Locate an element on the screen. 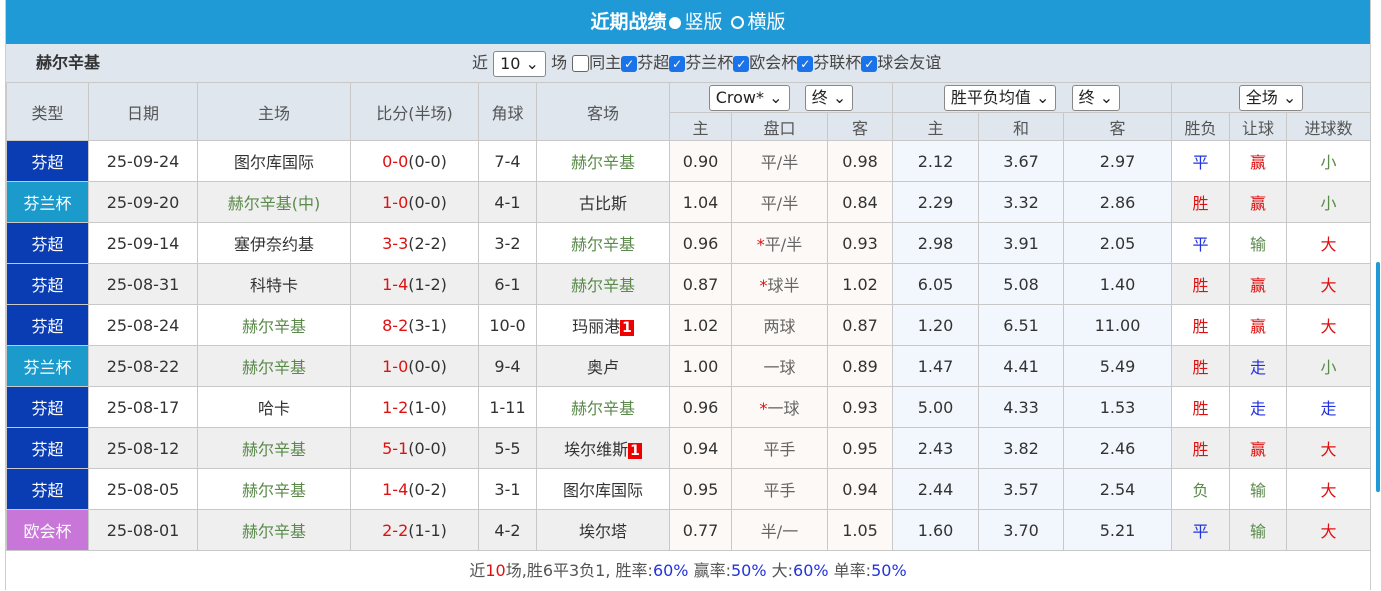 This screenshot has height=591, width=1381. summary-text: 场,胜6平3负1, 胜率: is located at coordinates (579, 570).